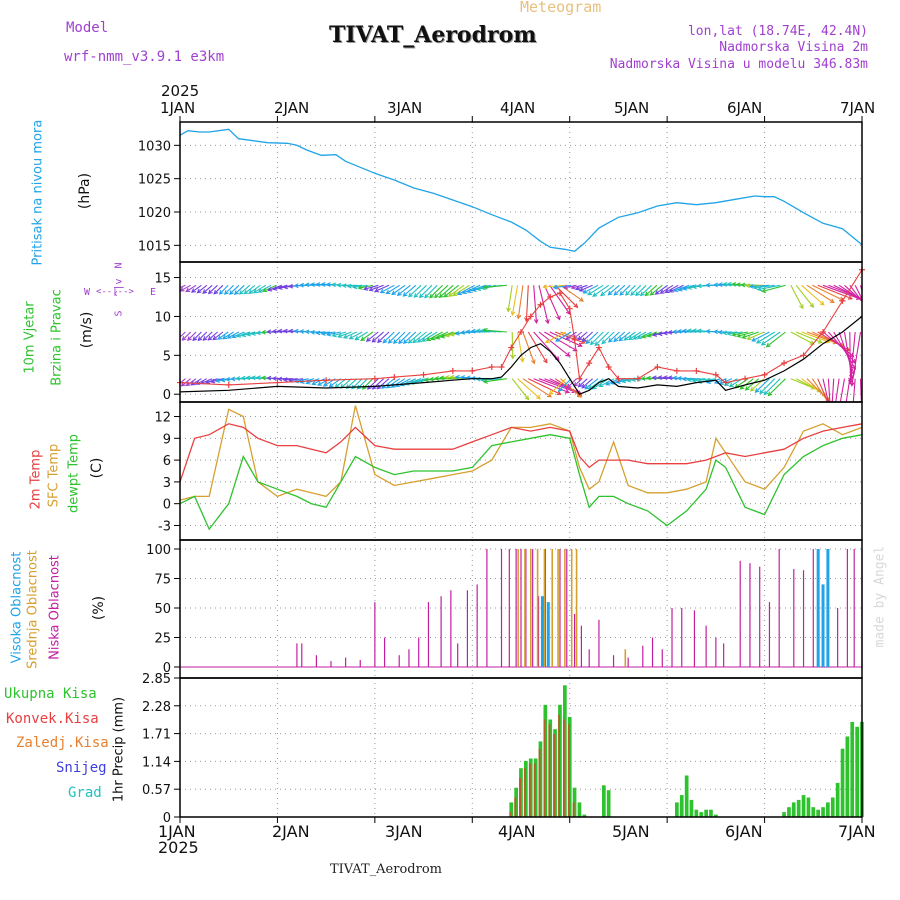 The image size is (900, 900). I want to click on cloud-tick-label: 25, so click(162, 639).